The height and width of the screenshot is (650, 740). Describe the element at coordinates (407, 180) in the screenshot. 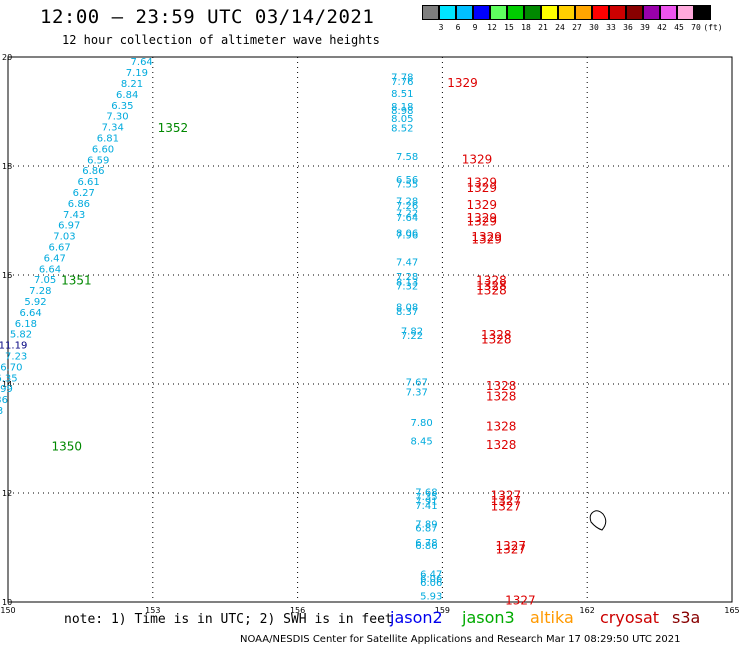

I see `wave-height-label: 6.56` at that location.